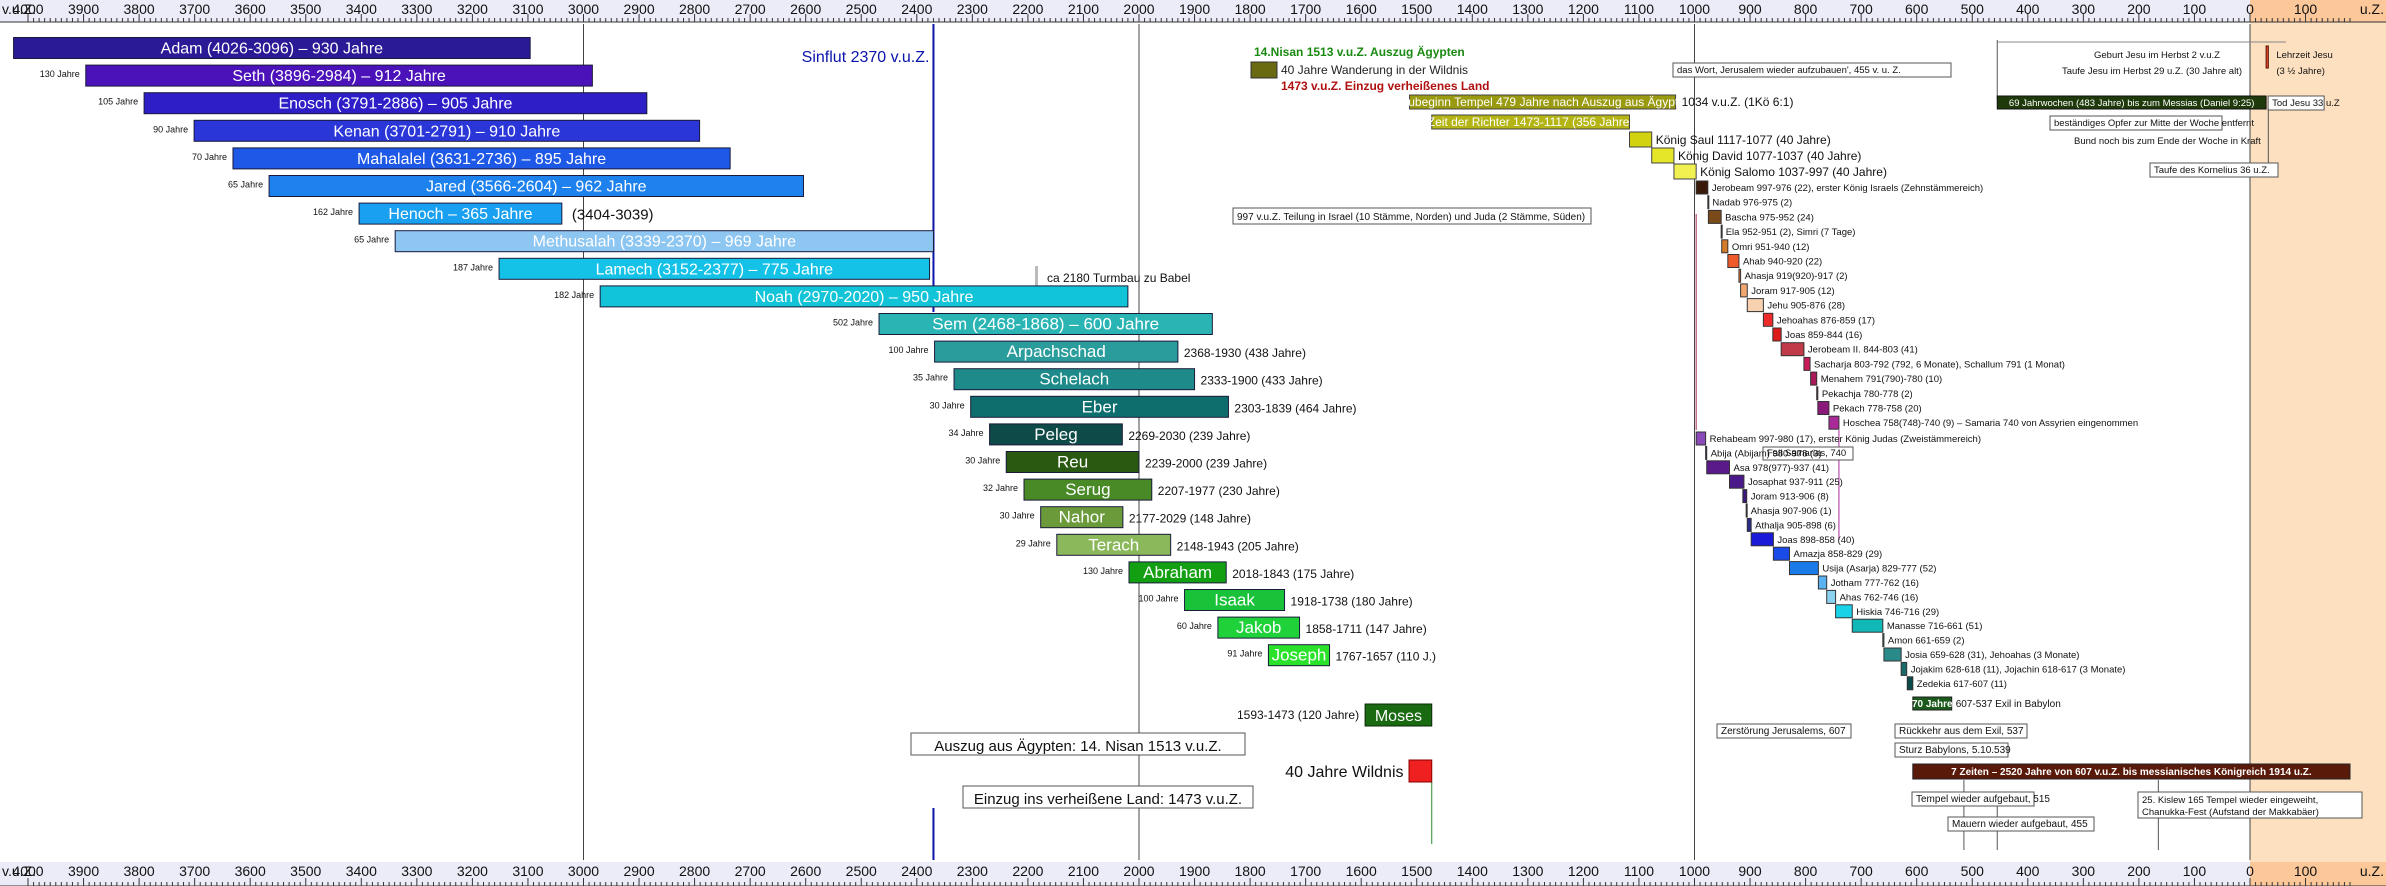 This screenshot has height=886, width=2386. Describe the element at coordinates (1000, 488) in the screenshot. I see `patriarch-gap-label: 32 Jahre` at that location.